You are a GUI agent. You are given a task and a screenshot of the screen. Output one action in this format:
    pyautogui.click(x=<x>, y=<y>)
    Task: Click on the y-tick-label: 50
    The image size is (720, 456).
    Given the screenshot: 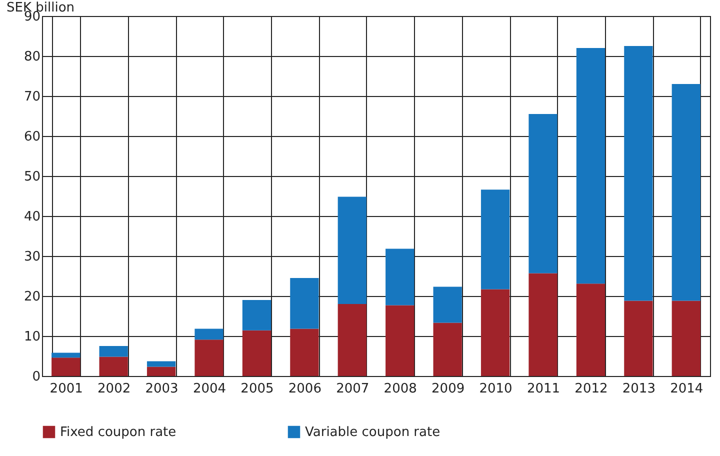 What is the action you would take?
    pyautogui.click(x=32, y=177)
    